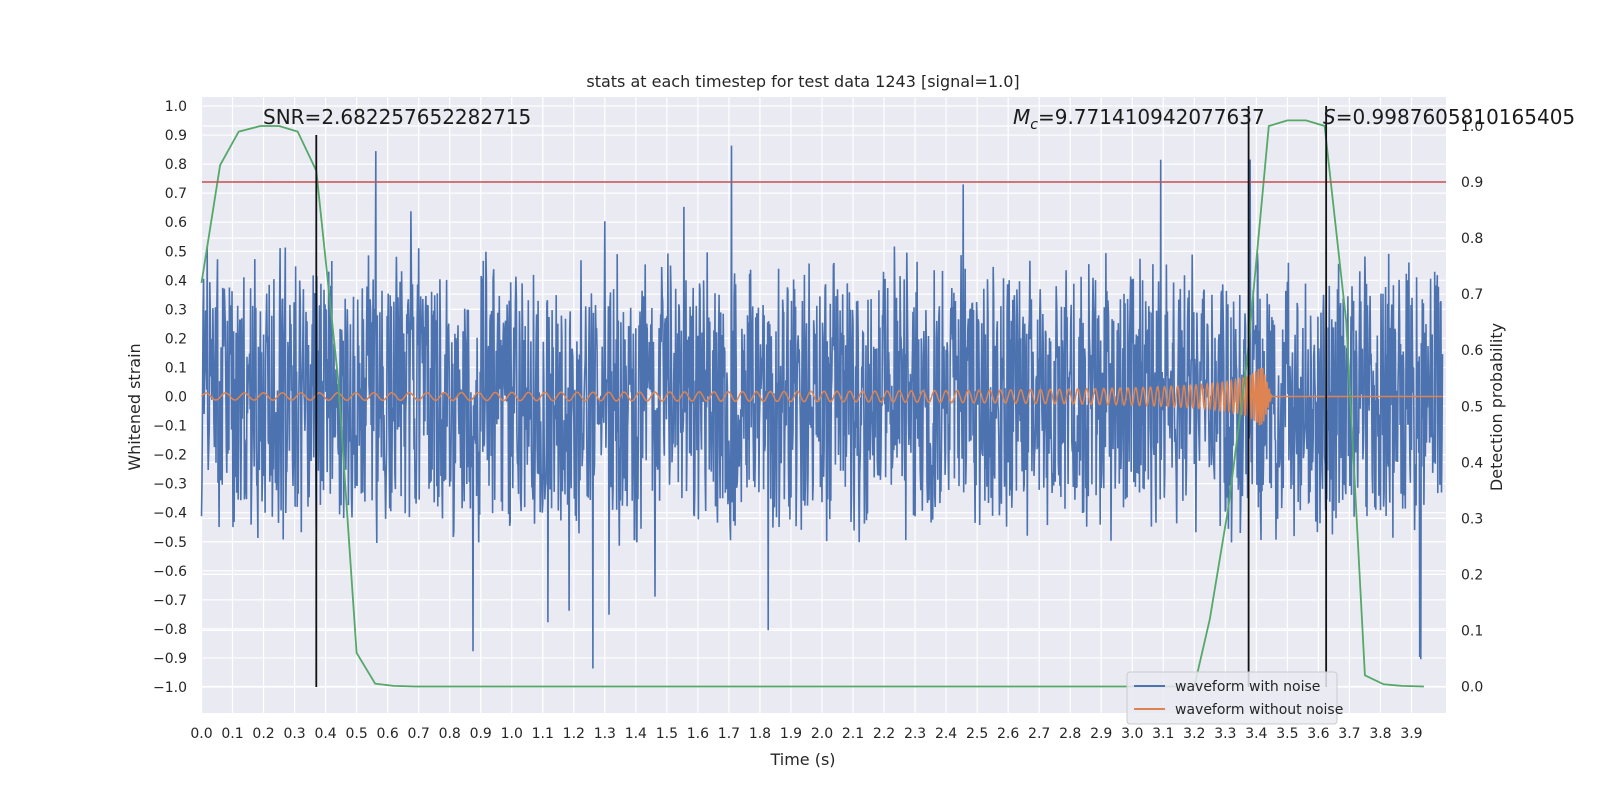  I want to click on x-tick-label: 3.6, so click(1318, 734).